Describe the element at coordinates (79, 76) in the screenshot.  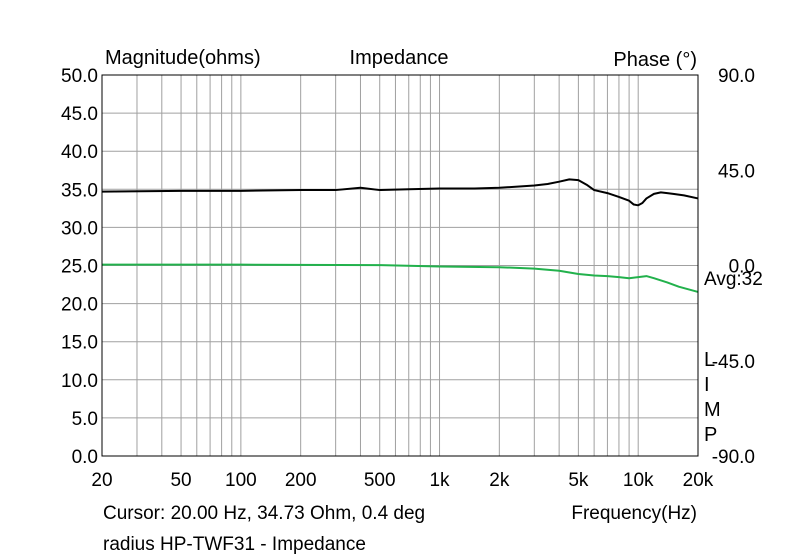
I see `y-tick-label: 50.0` at that location.